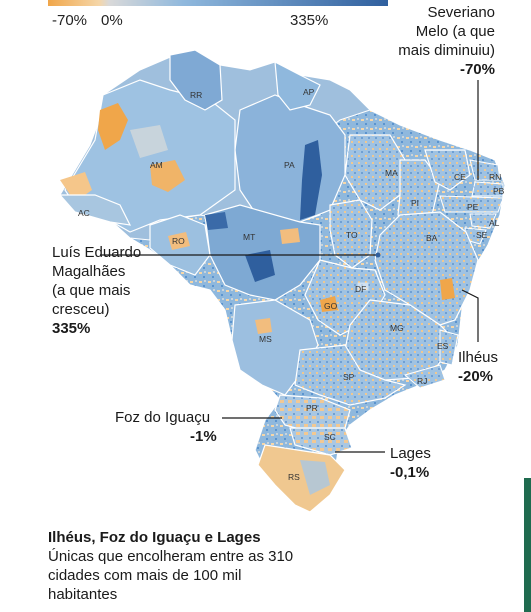 This screenshot has width=531, height=612. What do you see at coordinates (311, 180) in the screenshot?
I see `pa-dark-area` at bounding box center [311, 180].